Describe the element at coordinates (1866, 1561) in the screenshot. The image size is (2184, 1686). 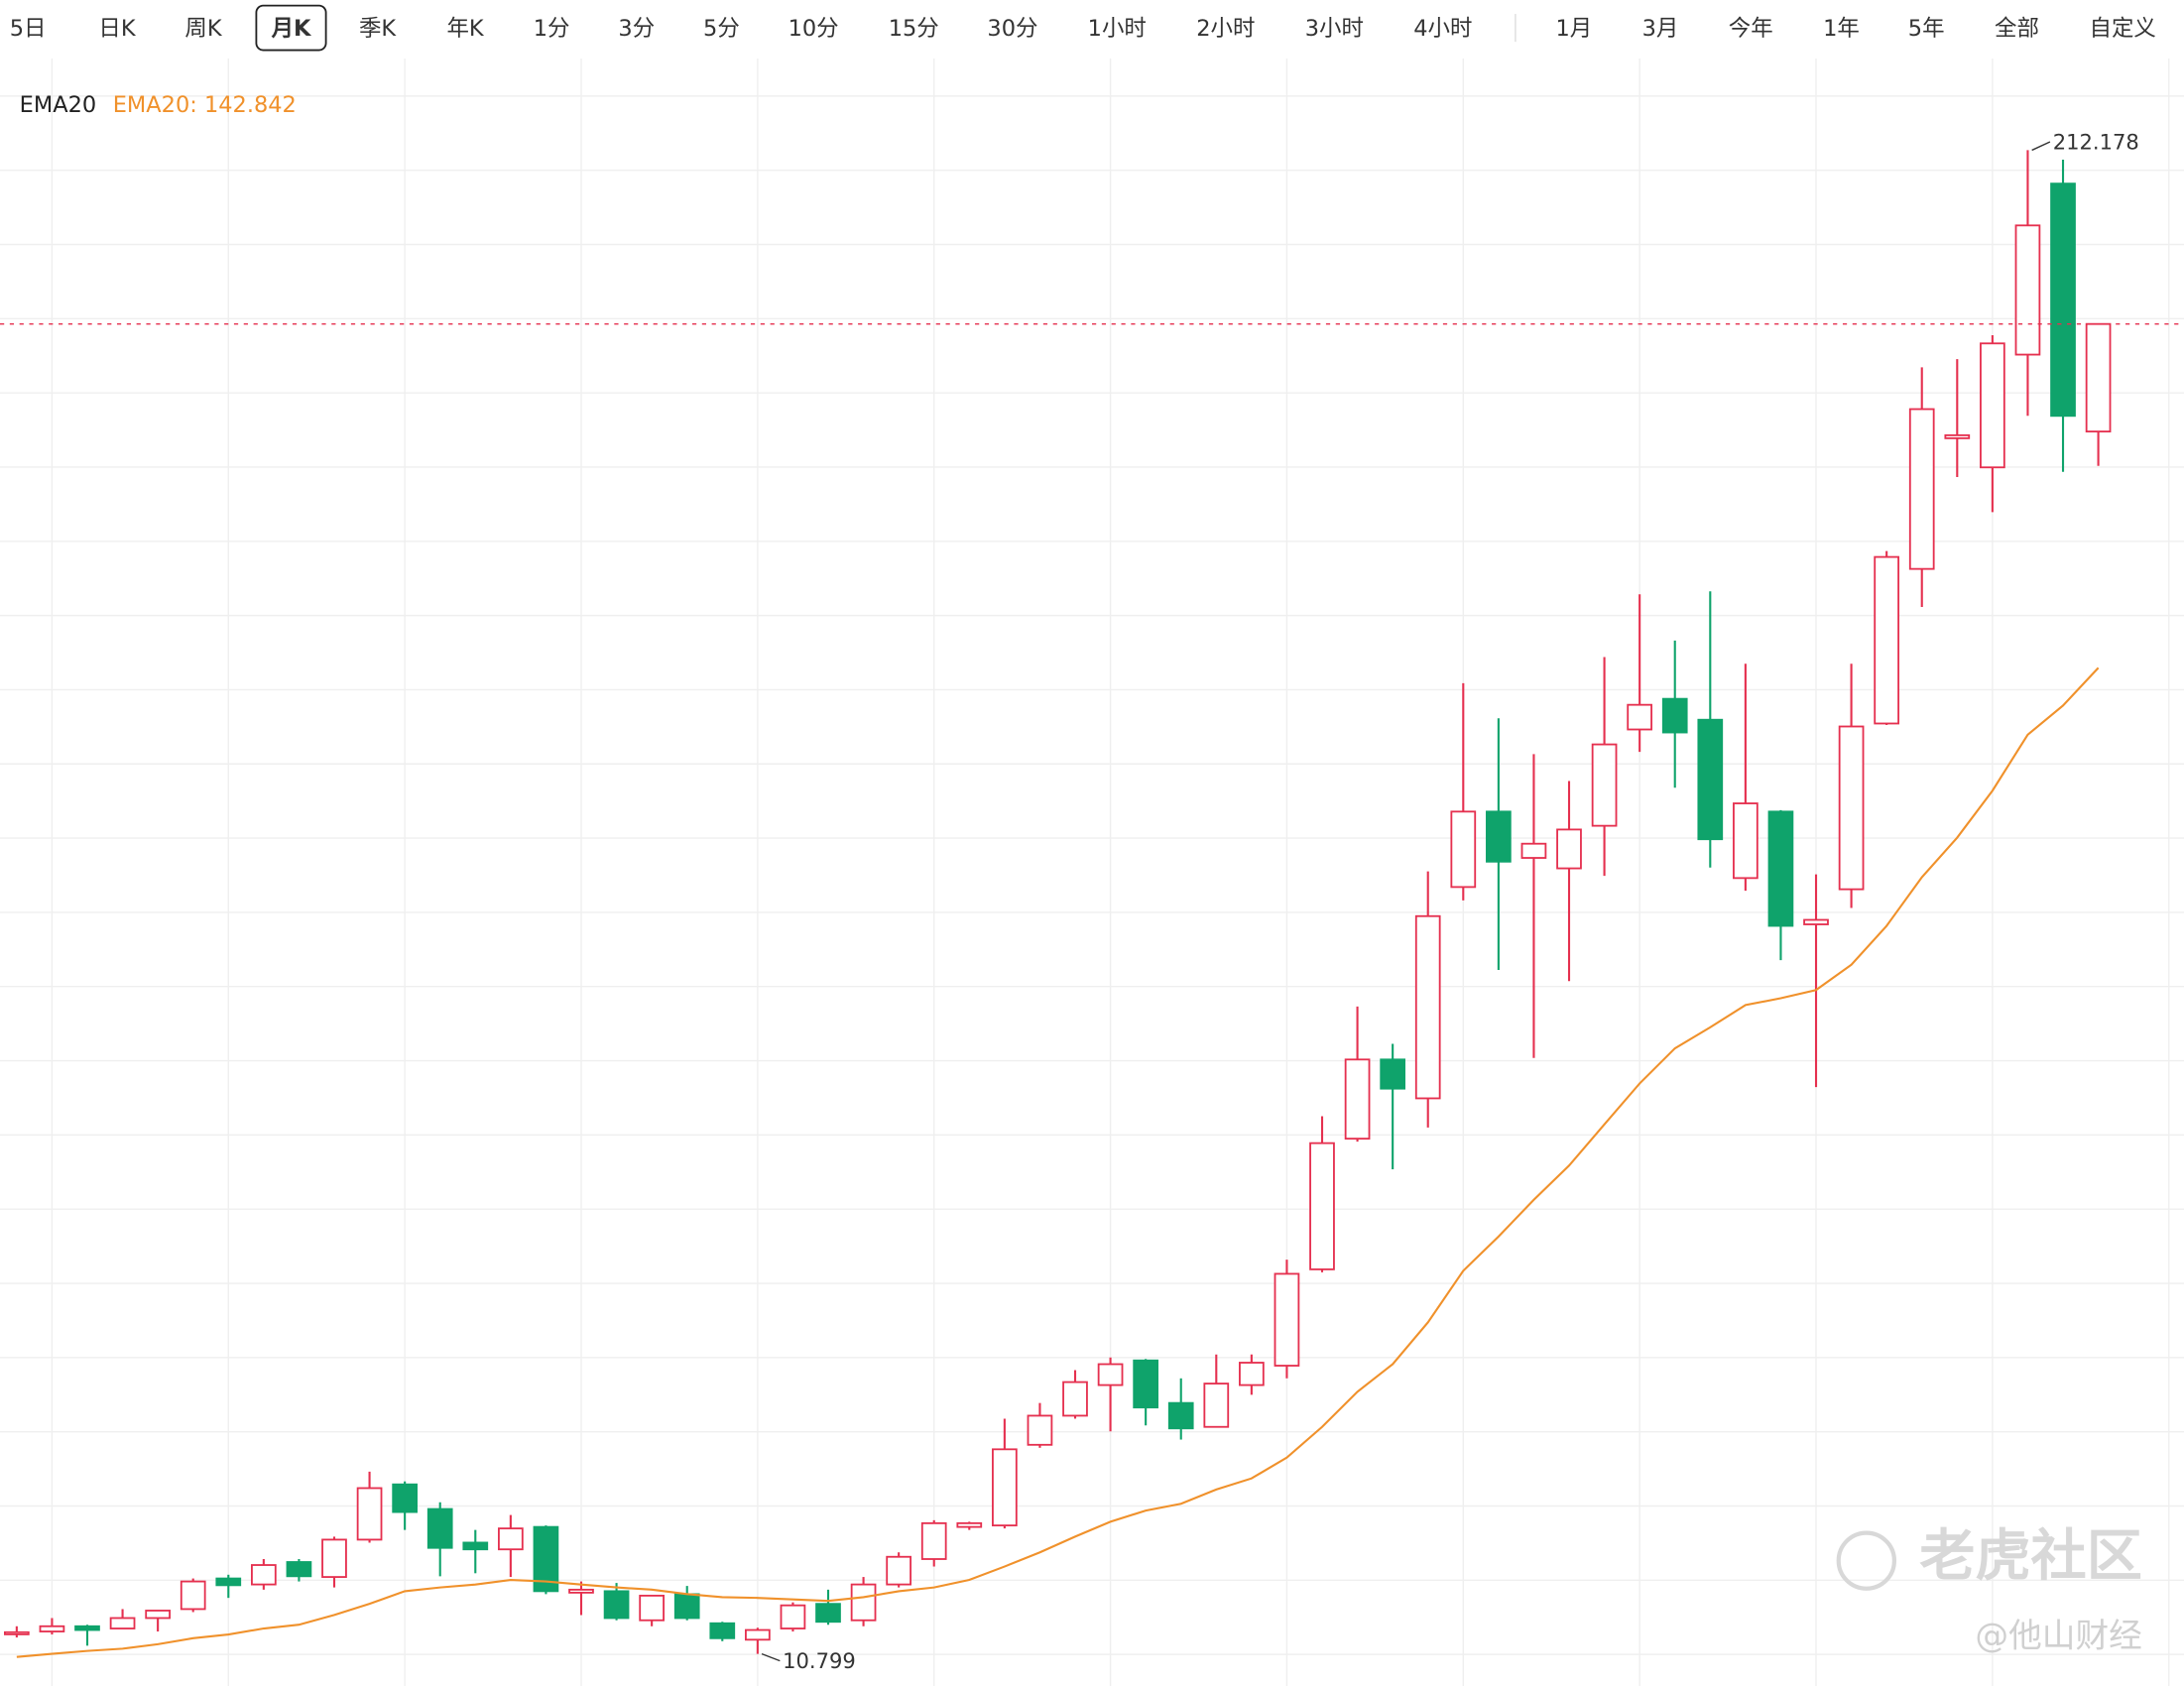
I see `watermark-logo` at that location.